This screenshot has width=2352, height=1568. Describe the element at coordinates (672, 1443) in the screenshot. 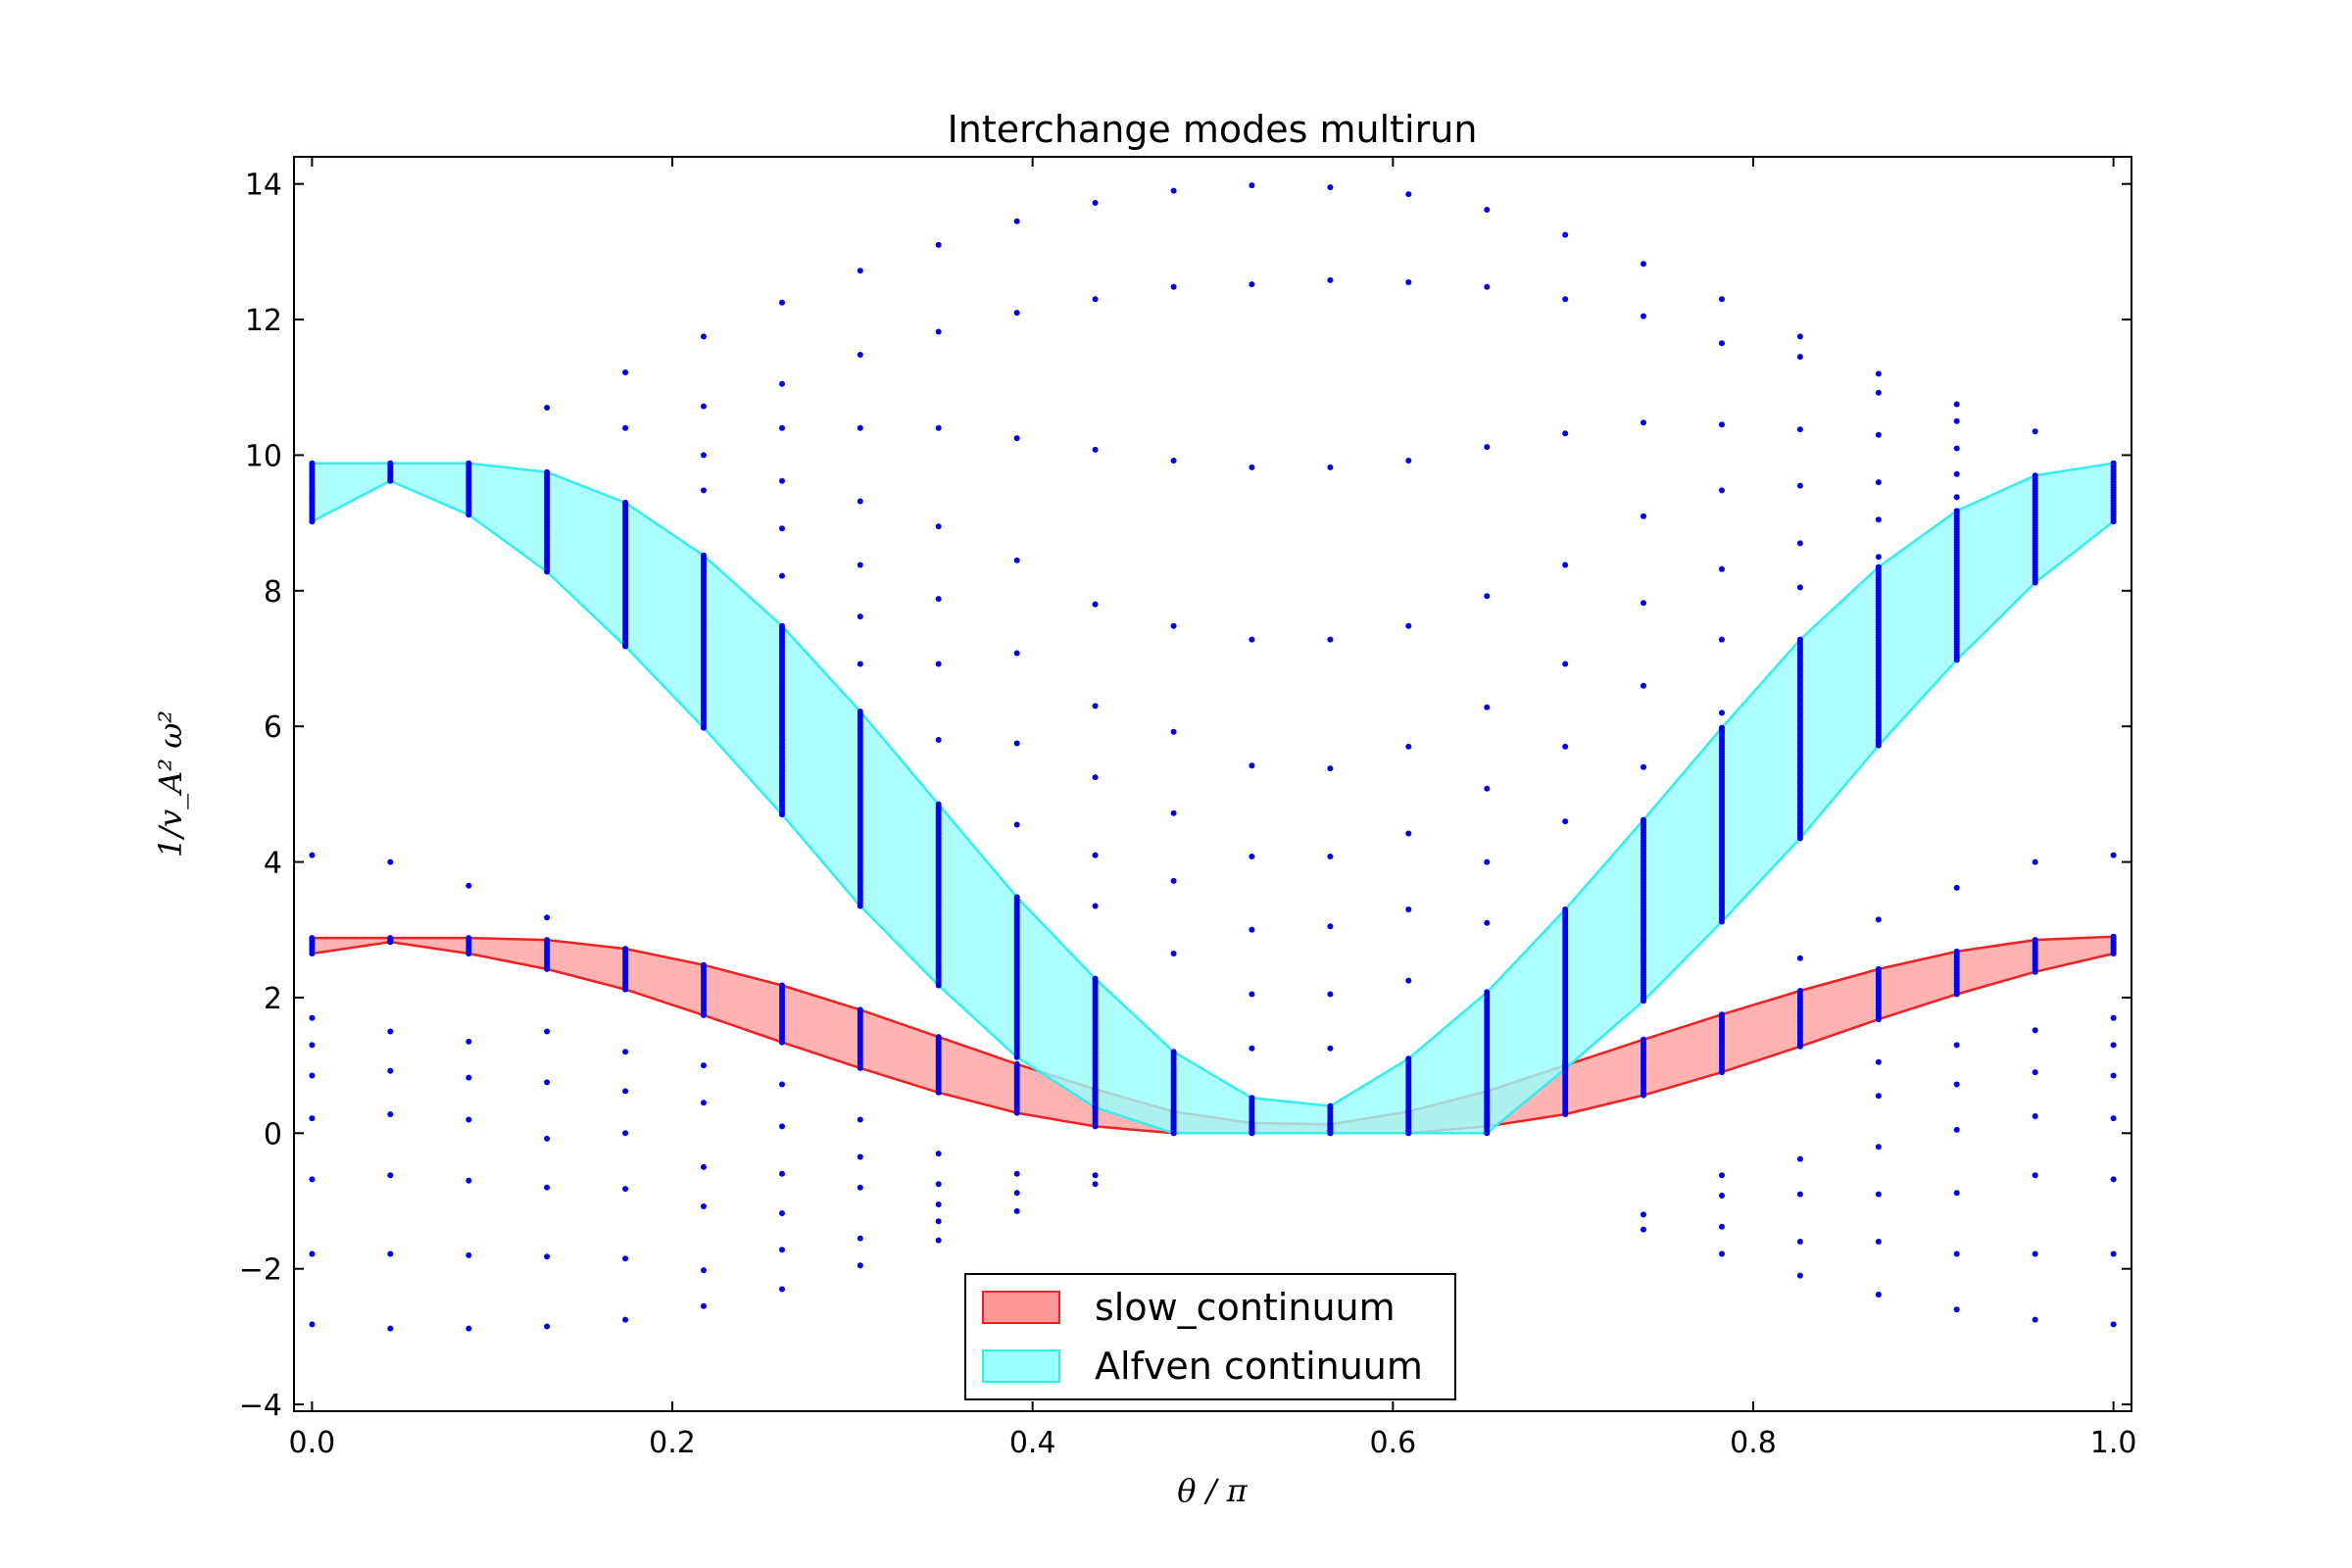

I see `x-tick-label: 0.2` at that location.